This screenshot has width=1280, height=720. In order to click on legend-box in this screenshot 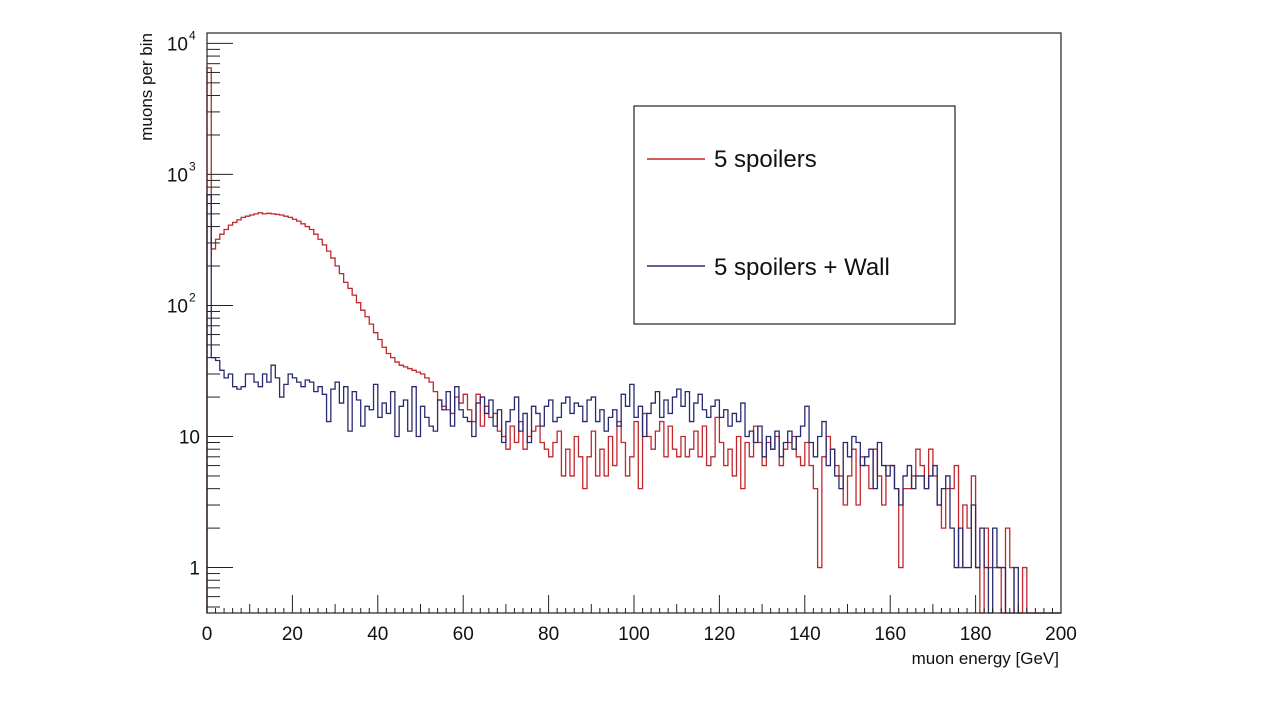, I will do `click(794, 215)`.